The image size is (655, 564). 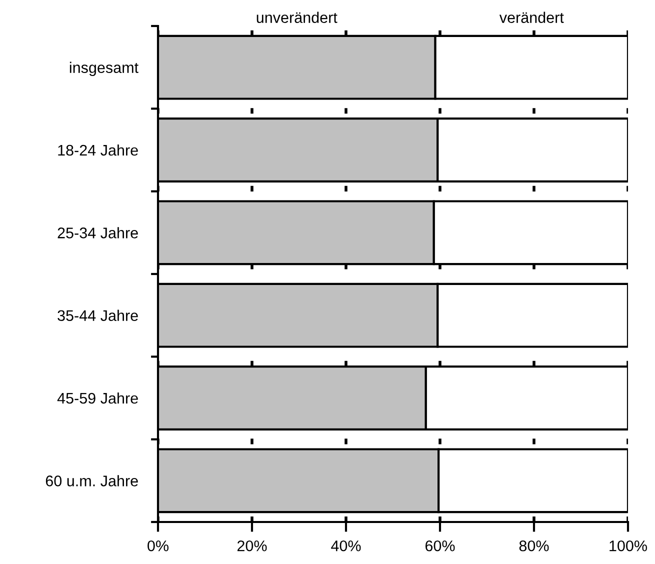 I want to click on y-tick-label: 25-34 Jahre, so click(x=98, y=232).